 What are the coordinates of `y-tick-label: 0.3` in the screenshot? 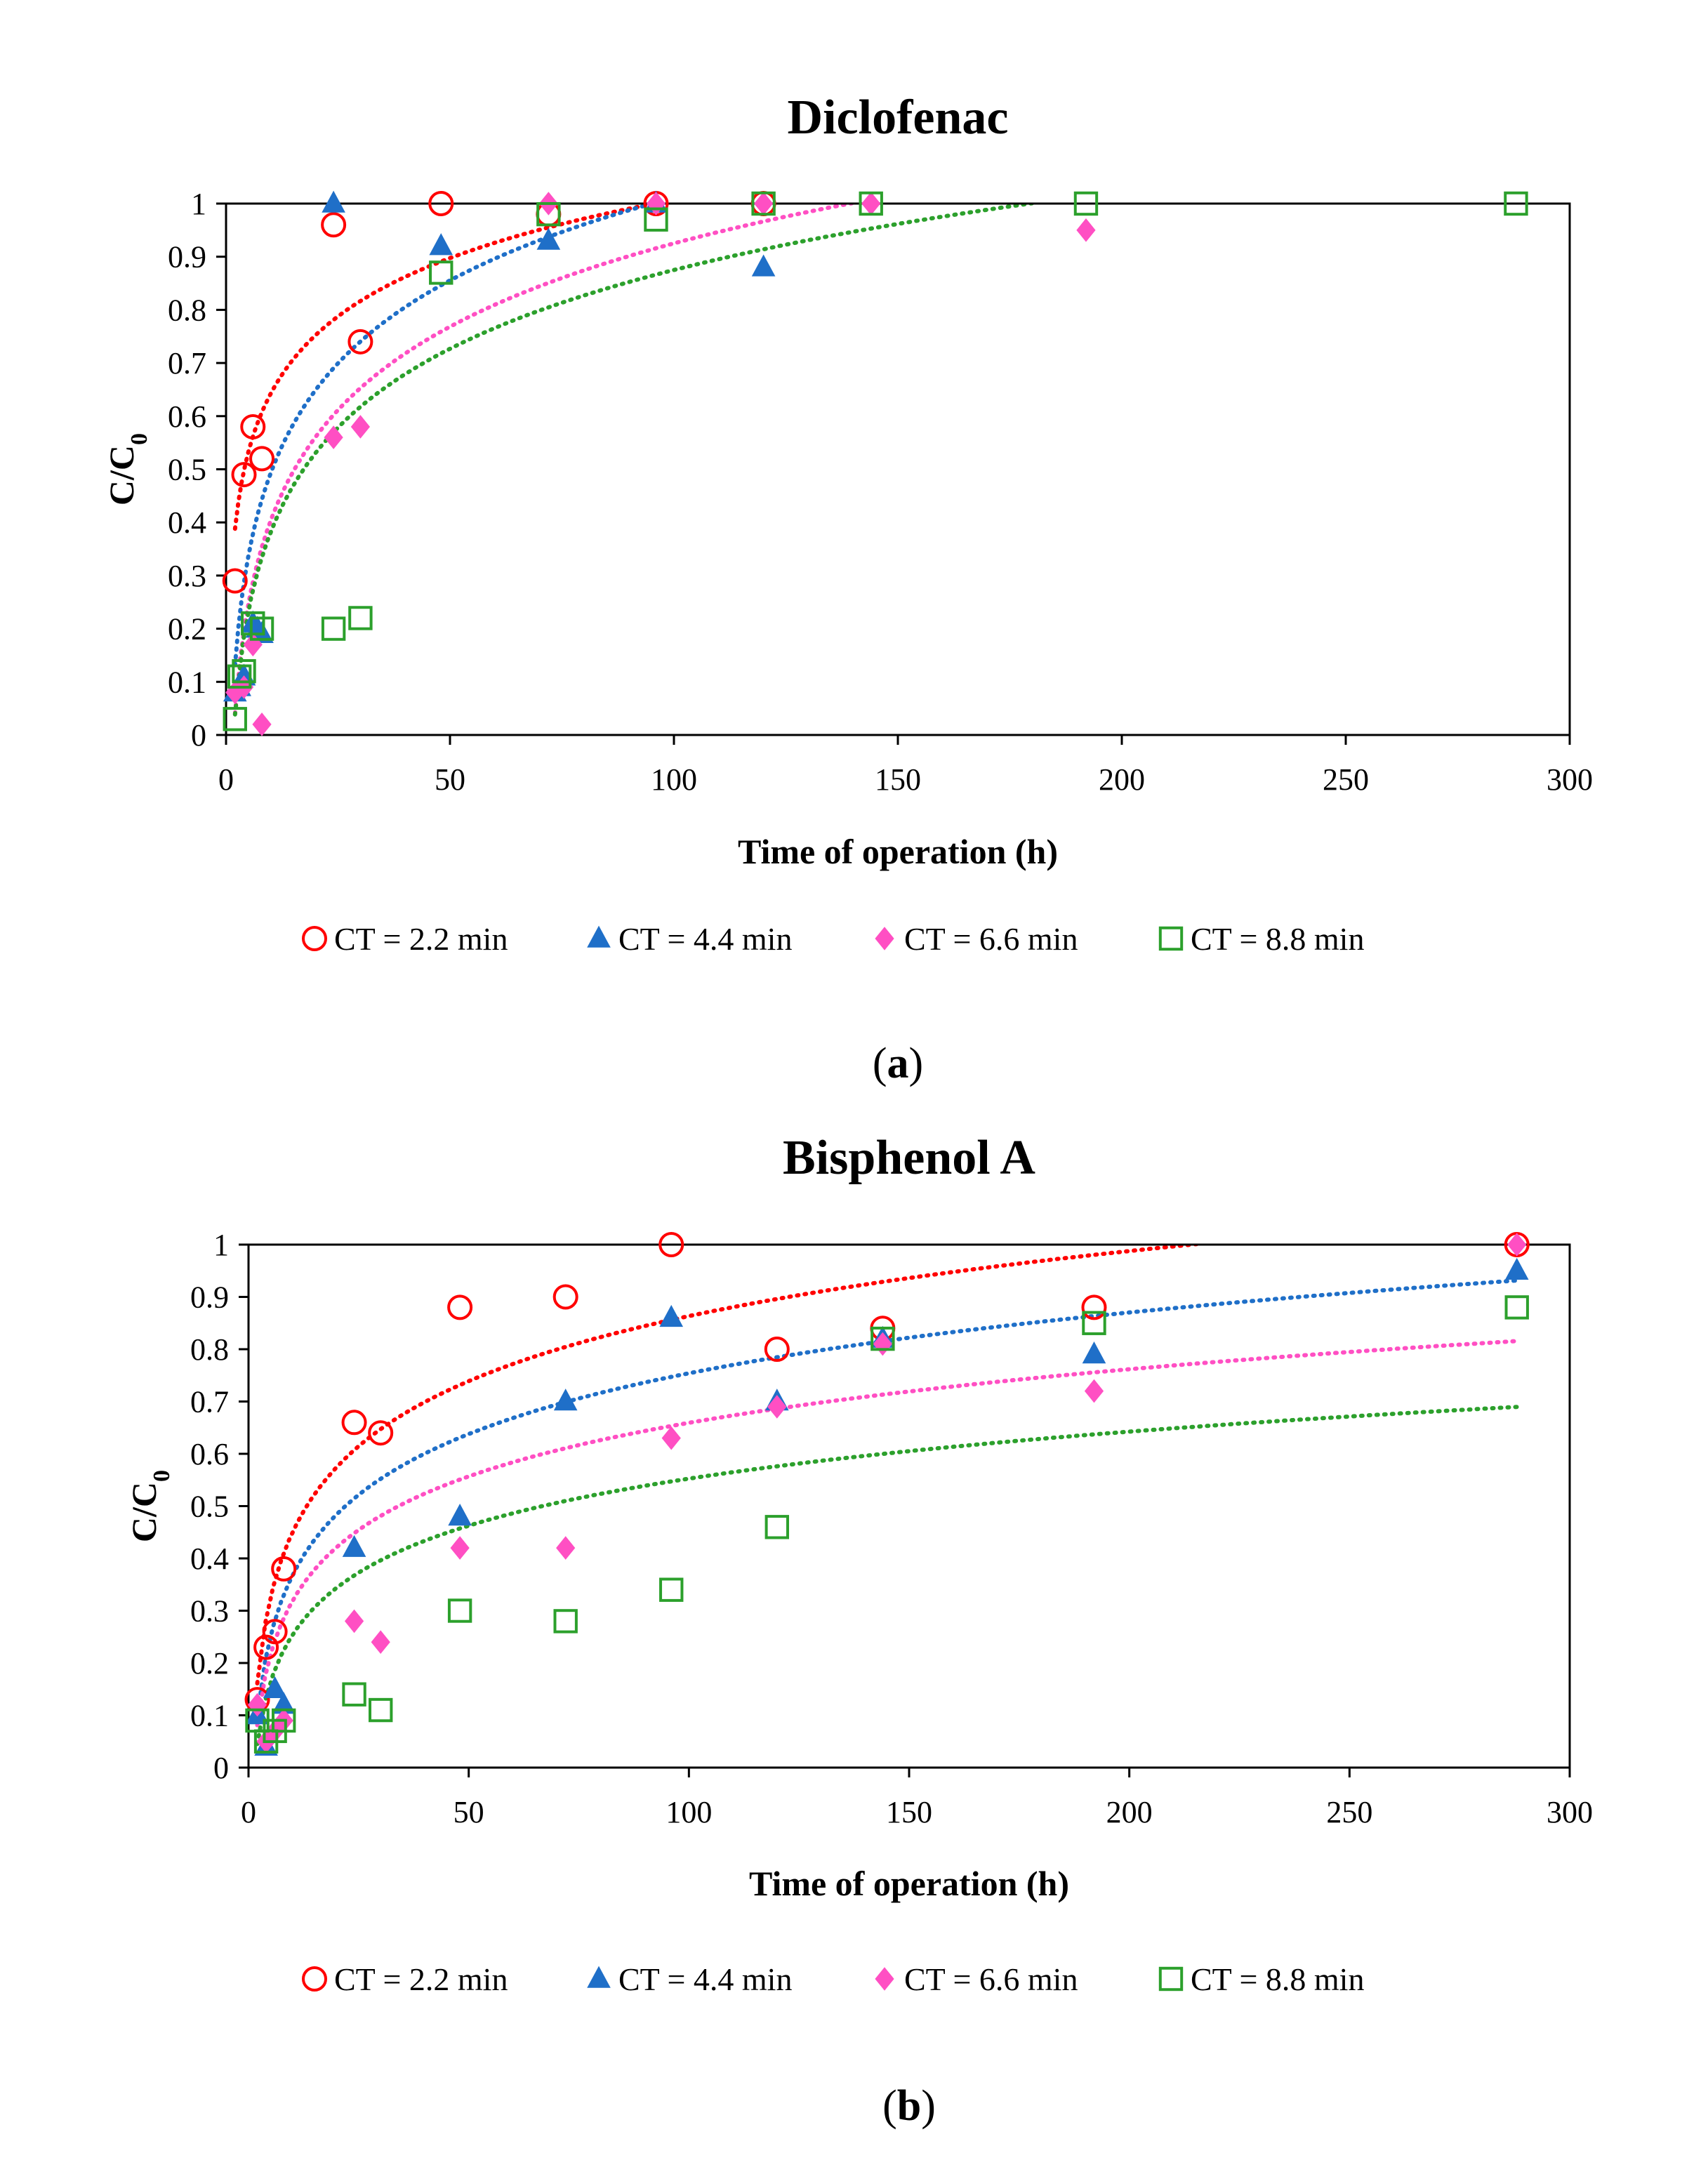 It's located at (210, 1611).